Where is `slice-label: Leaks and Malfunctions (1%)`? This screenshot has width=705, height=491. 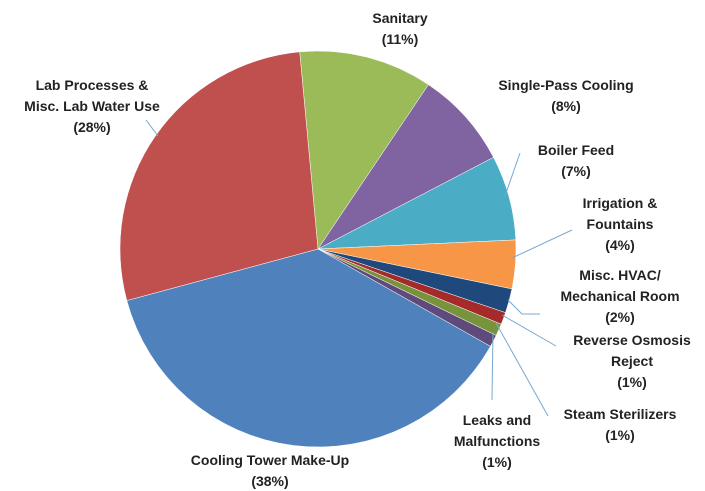
slice-label: Leaks and Malfunctions (1%) is located at coordinates (497, 441).